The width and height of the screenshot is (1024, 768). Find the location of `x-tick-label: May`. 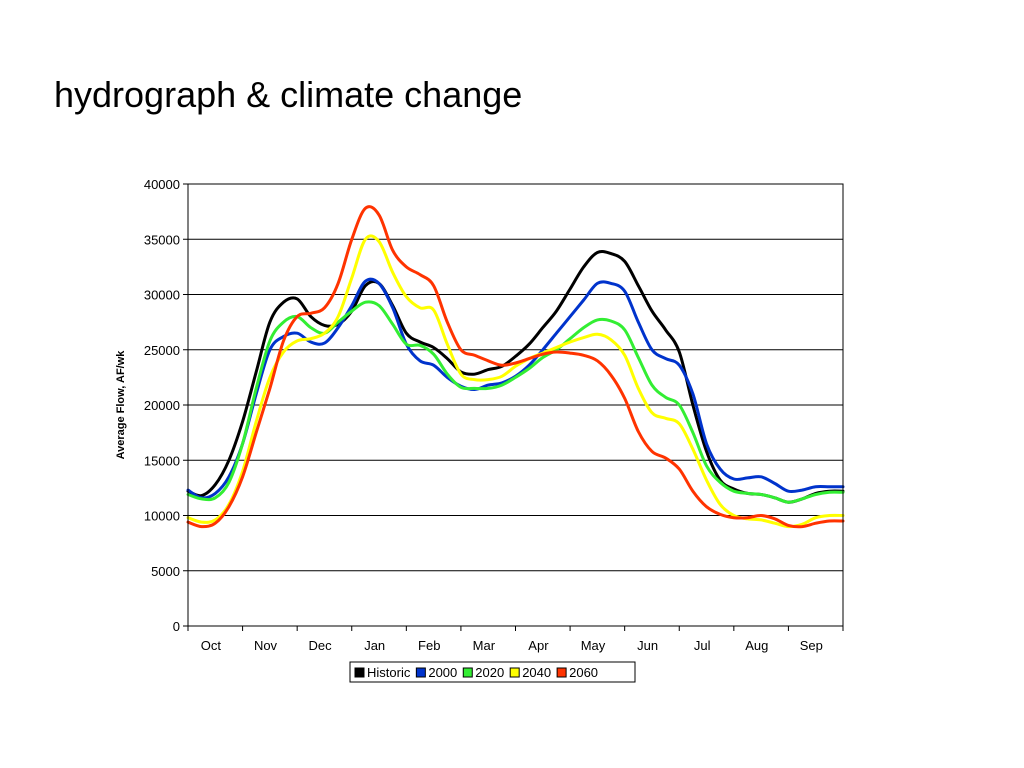

x-tick-label: May is located at coordinates (593, 645).